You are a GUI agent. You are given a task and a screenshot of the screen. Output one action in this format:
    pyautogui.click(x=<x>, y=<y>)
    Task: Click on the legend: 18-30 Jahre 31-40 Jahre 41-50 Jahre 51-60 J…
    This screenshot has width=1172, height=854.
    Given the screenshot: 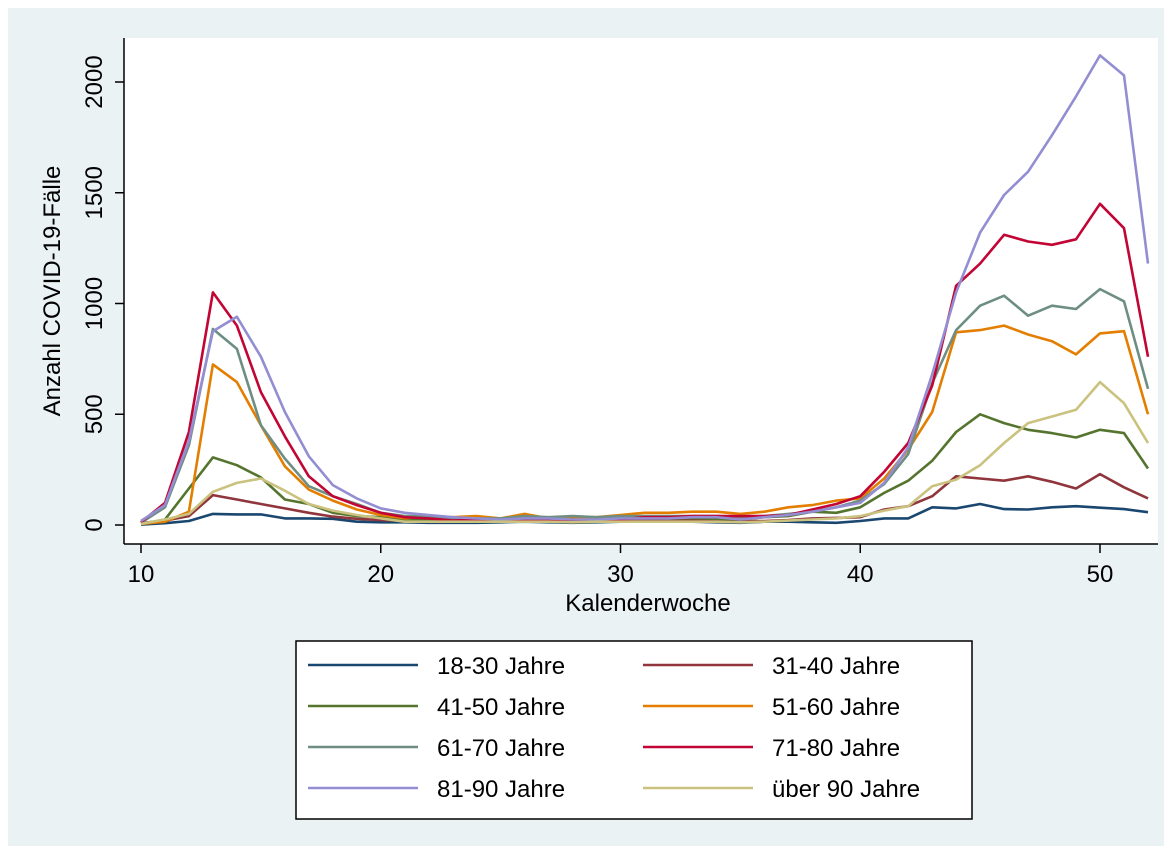 What is the action you would take?
    pyautogui.click(x=634, y=730)
    